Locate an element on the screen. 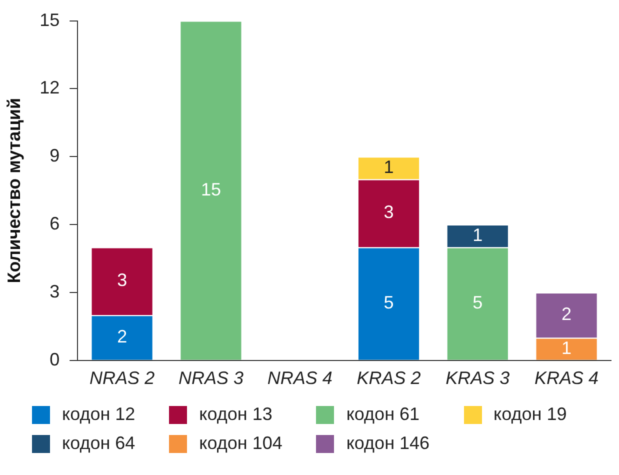 The image size is (619, 475). x-tick-label: KRAS 4 is located at coordinates (566, 378).